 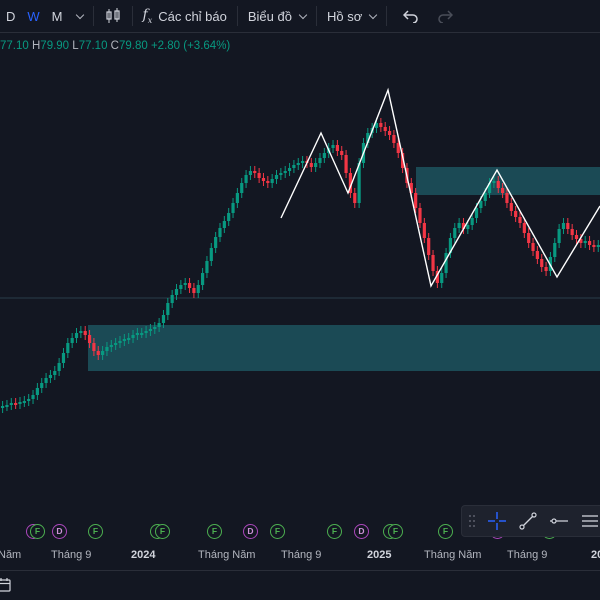 I want to click on chart-type-button, so click(x=113, y=16).